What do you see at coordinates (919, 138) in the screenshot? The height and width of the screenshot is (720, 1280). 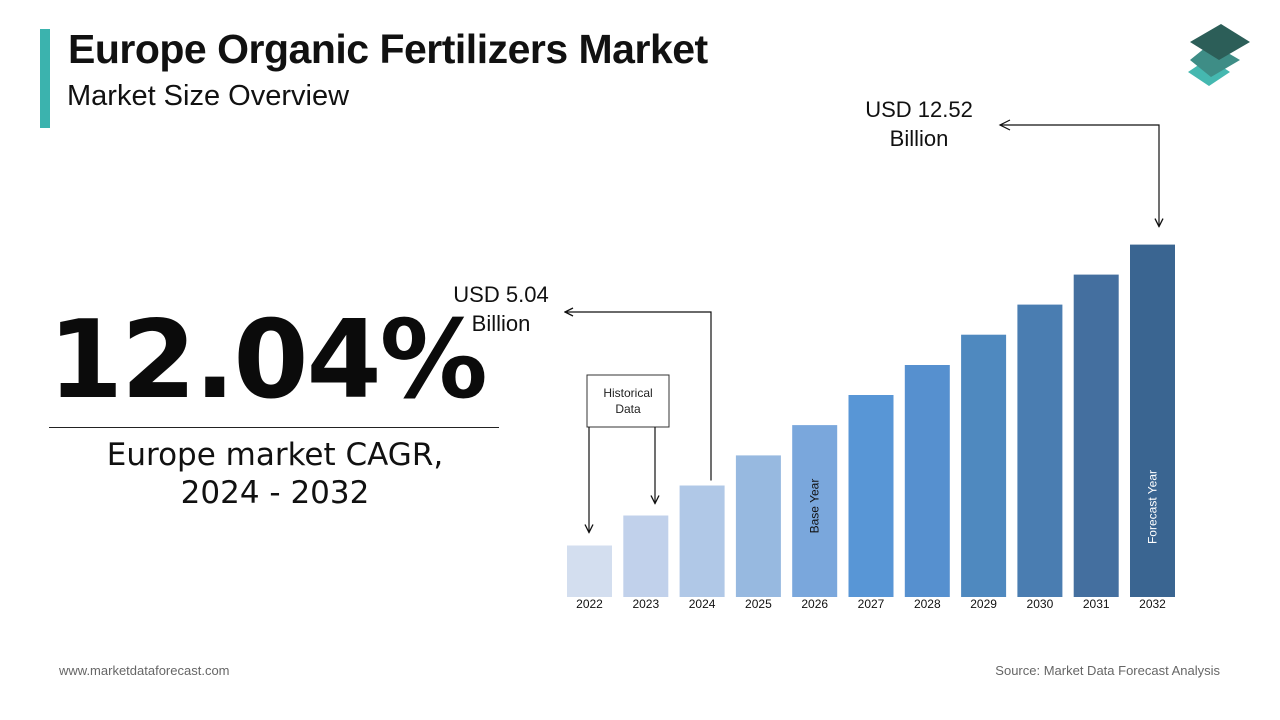 I see `callout-unit-2032: Billion` at bounding box center [919, 138].